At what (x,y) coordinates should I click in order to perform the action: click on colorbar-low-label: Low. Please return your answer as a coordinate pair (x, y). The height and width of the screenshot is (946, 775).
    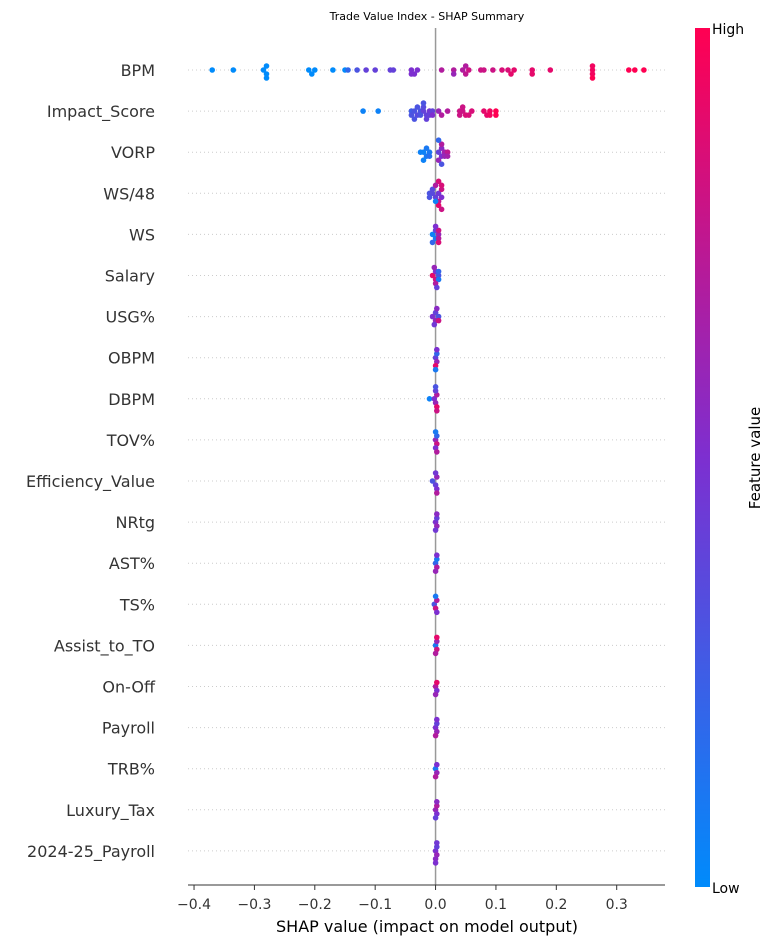
    Looking at the image, I should click on (726, 889).